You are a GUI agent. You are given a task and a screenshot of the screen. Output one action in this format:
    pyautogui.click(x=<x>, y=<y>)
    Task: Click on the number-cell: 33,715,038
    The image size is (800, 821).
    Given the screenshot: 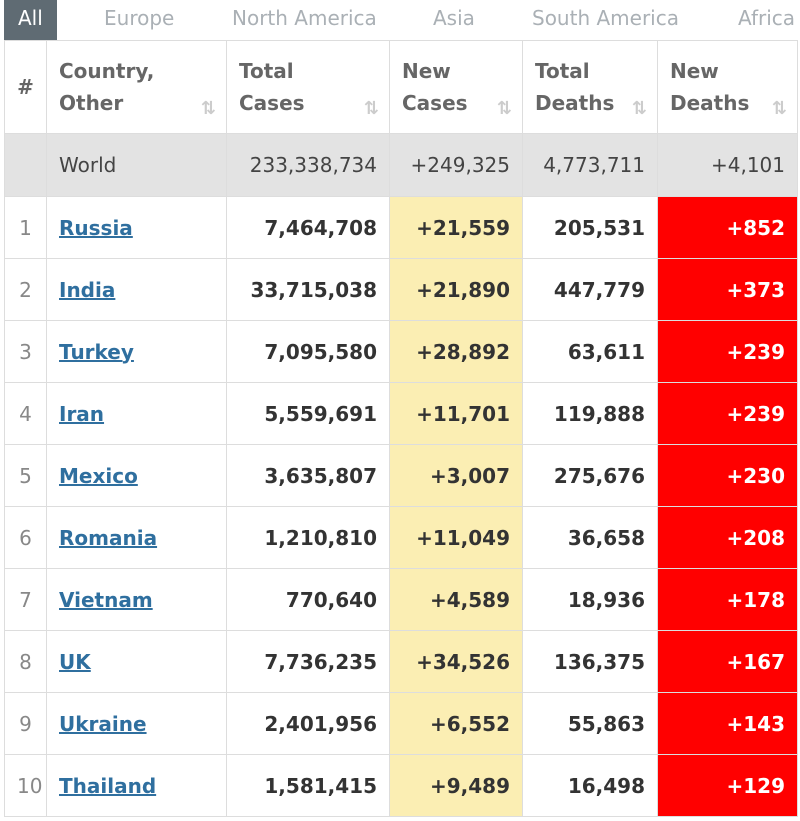 What is the action you would take?
    pyautogui.click(x=308, y=289)
    